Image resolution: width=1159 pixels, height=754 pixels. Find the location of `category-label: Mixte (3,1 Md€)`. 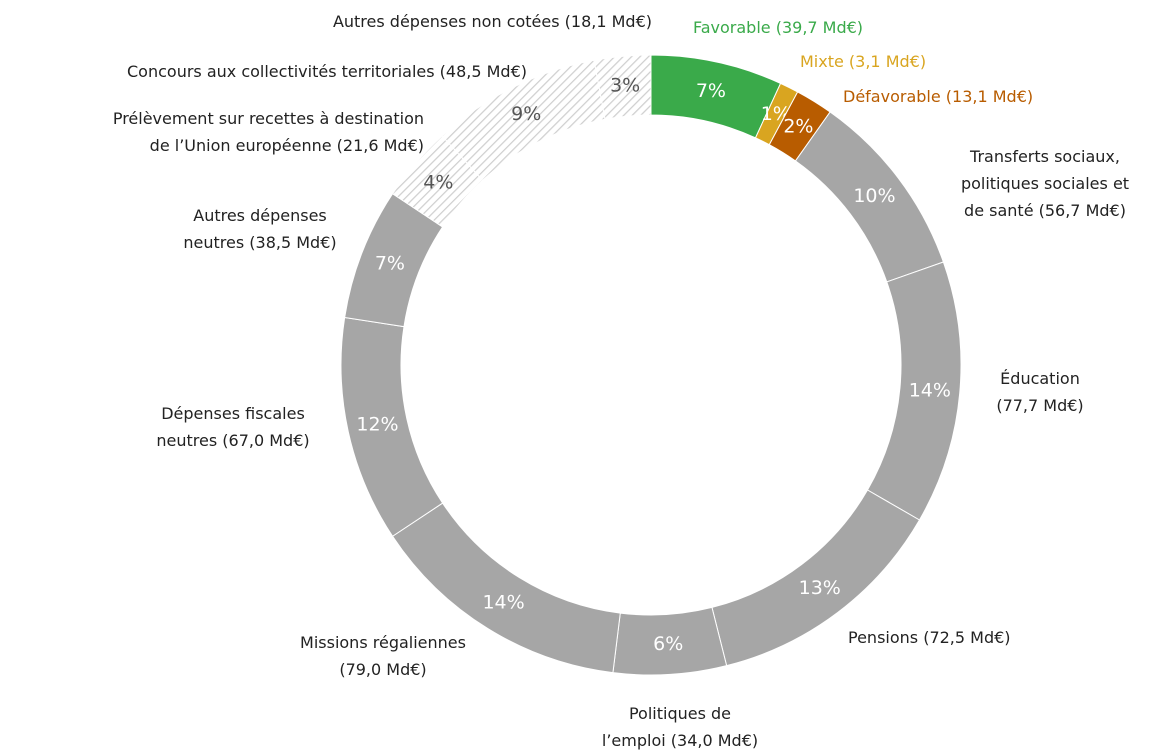

category-label: Mixte (3,1 Md€) is located at coordinates (863, 61).